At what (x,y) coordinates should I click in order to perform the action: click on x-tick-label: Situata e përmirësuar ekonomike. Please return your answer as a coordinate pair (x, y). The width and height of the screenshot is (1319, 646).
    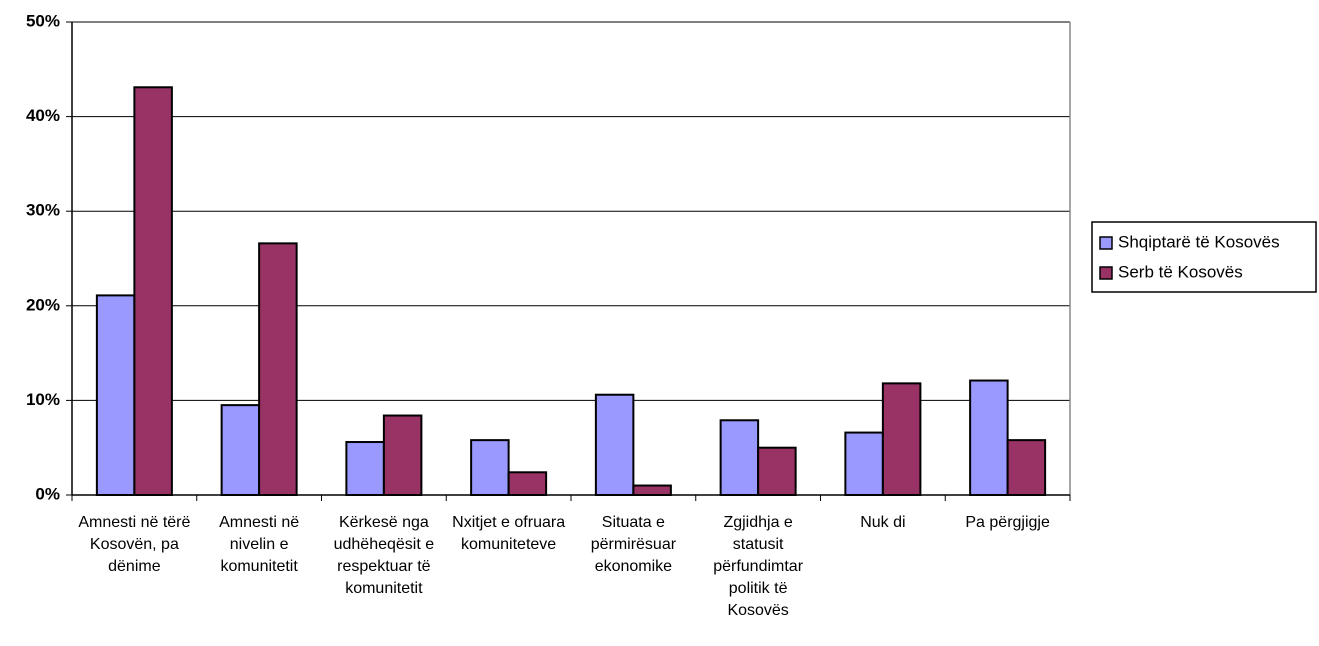
    Looking at the image, I should click on (633, 544).